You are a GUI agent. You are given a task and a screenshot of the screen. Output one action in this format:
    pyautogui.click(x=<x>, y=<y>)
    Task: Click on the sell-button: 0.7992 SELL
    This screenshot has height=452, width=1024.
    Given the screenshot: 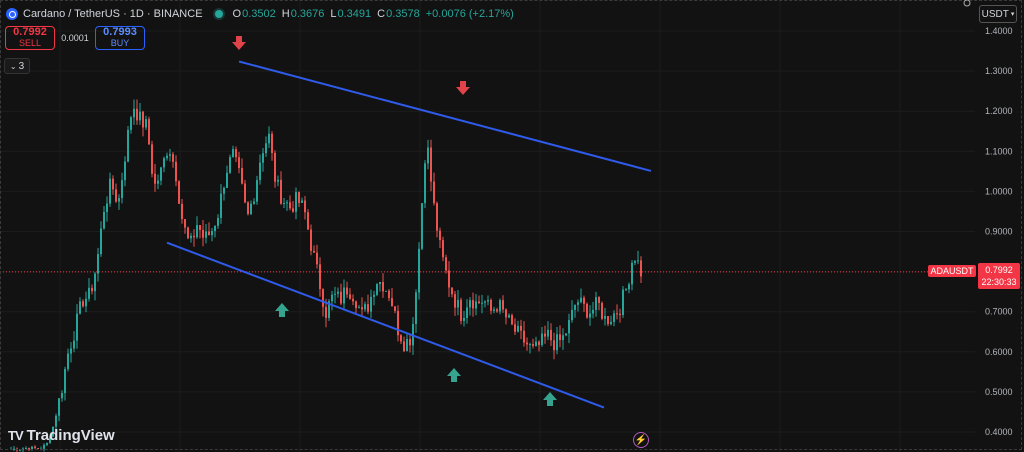 What is the action you would take?
    pyautogui.click(x=30, y=38)
    